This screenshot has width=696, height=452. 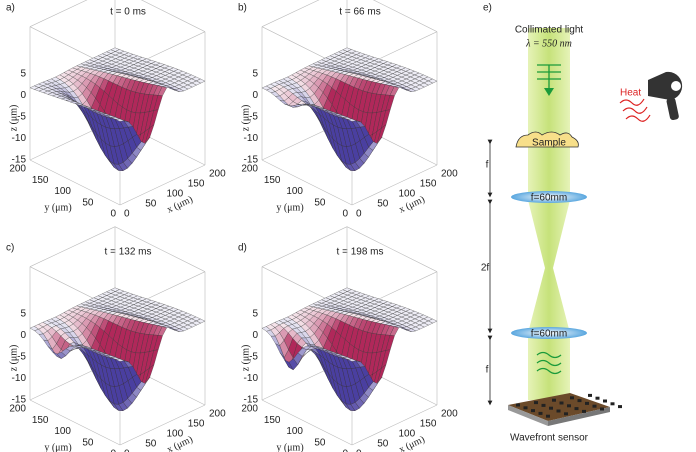 I want to click on wavelength-label: λ = 550 nm, so click(x=548, y=43).